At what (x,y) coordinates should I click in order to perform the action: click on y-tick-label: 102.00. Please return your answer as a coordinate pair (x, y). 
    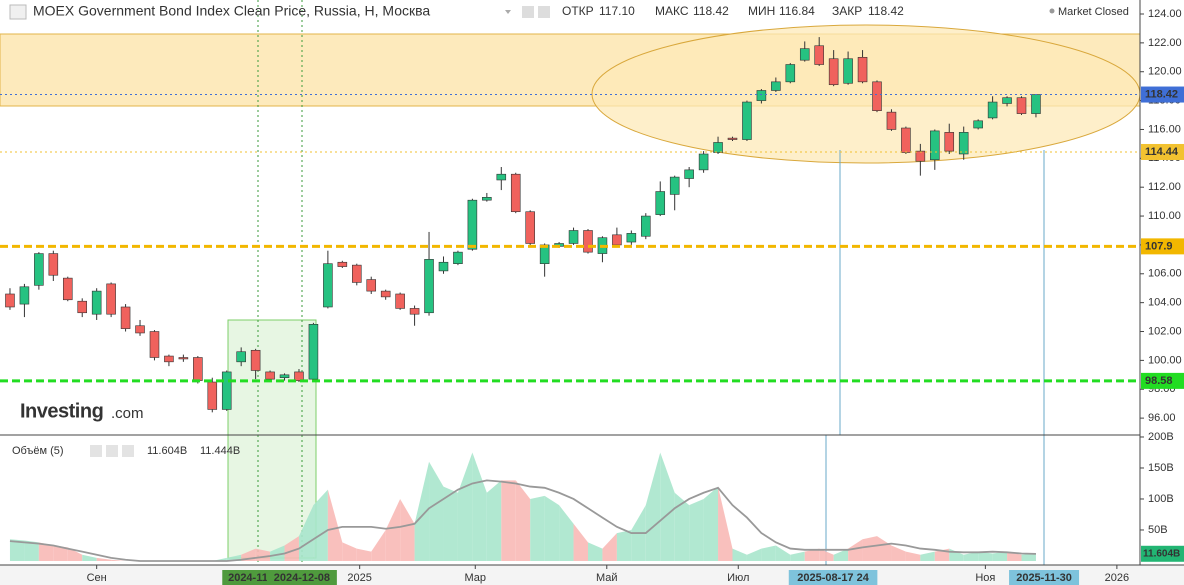
    Looking at the image, I should click on (1165, 331).